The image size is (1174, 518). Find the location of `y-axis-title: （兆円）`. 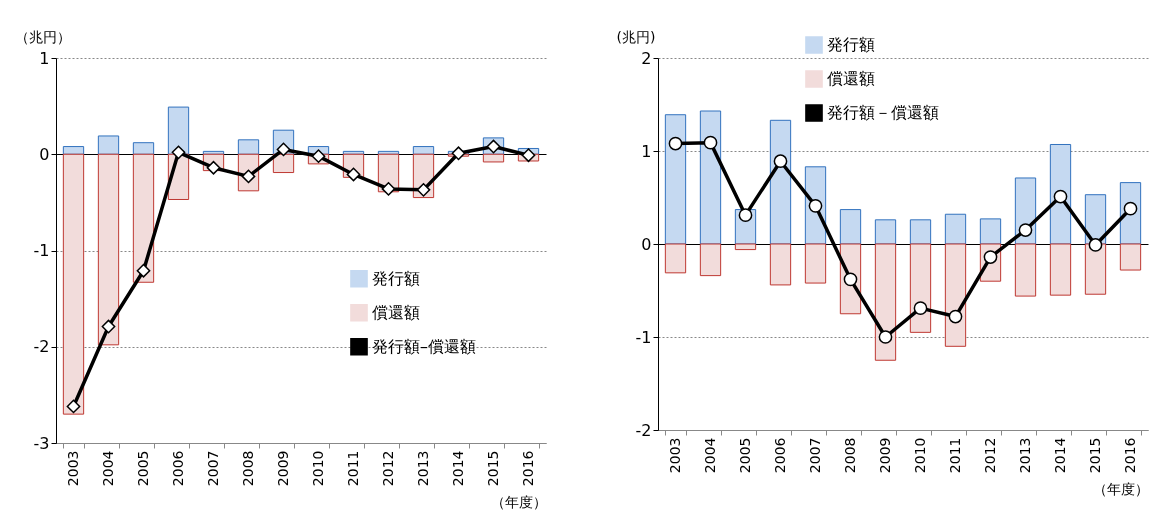

y-axis-title: （兆円） is located at coordinates (42, 36).